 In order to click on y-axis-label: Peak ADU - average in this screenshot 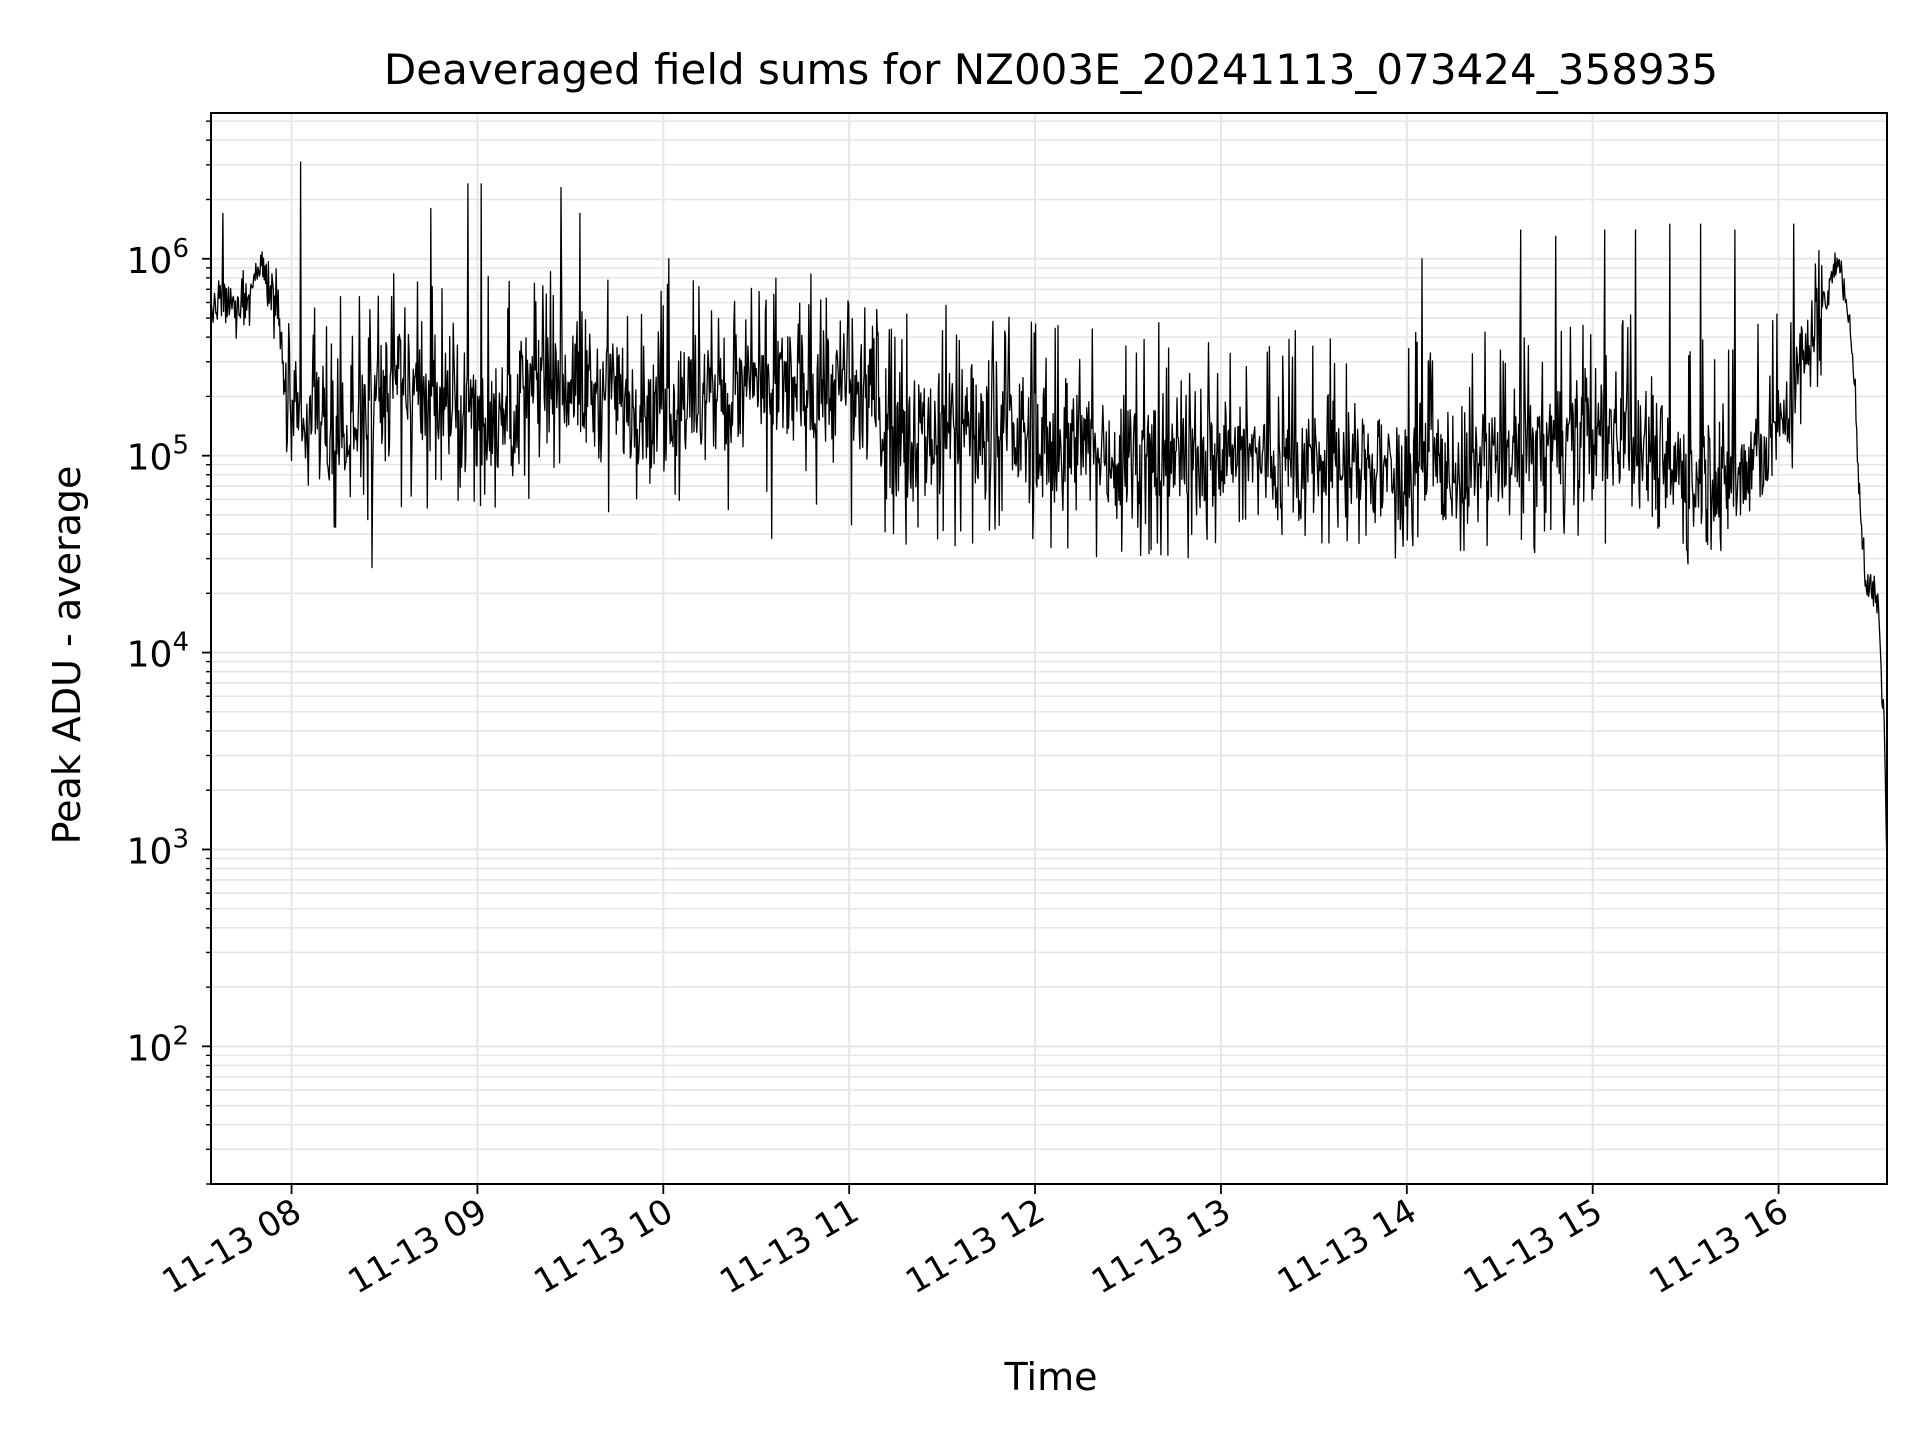, I will do `click(67, 655)`.